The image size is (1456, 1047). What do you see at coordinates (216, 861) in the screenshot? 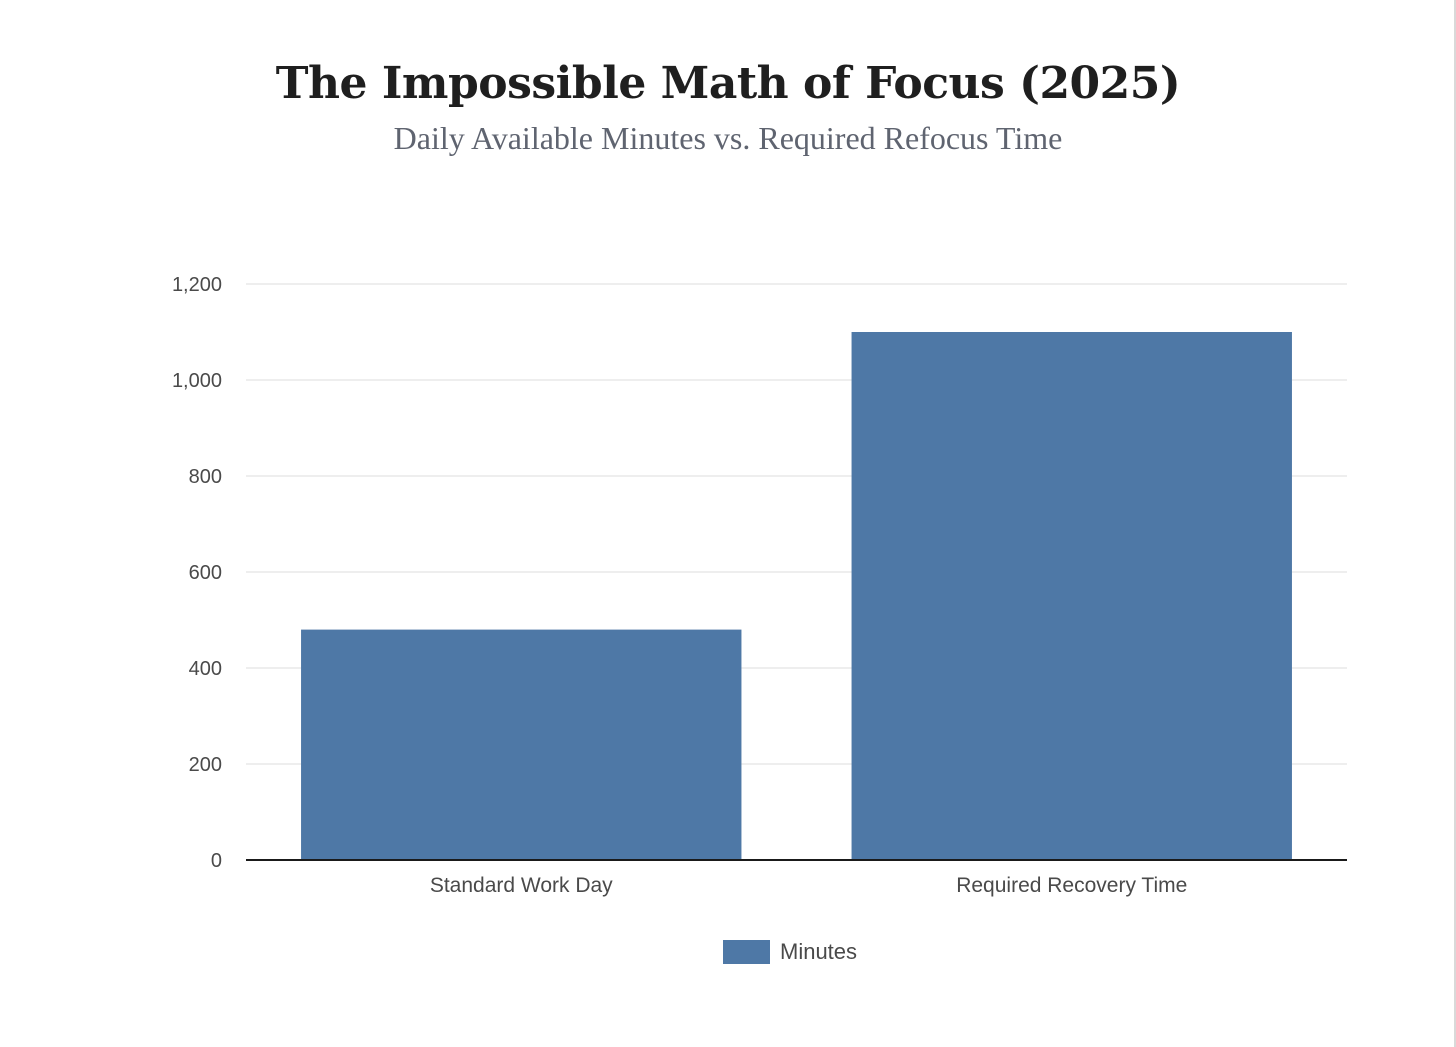
I see `y-tick-label: 0` at bounding box center [216, 861].